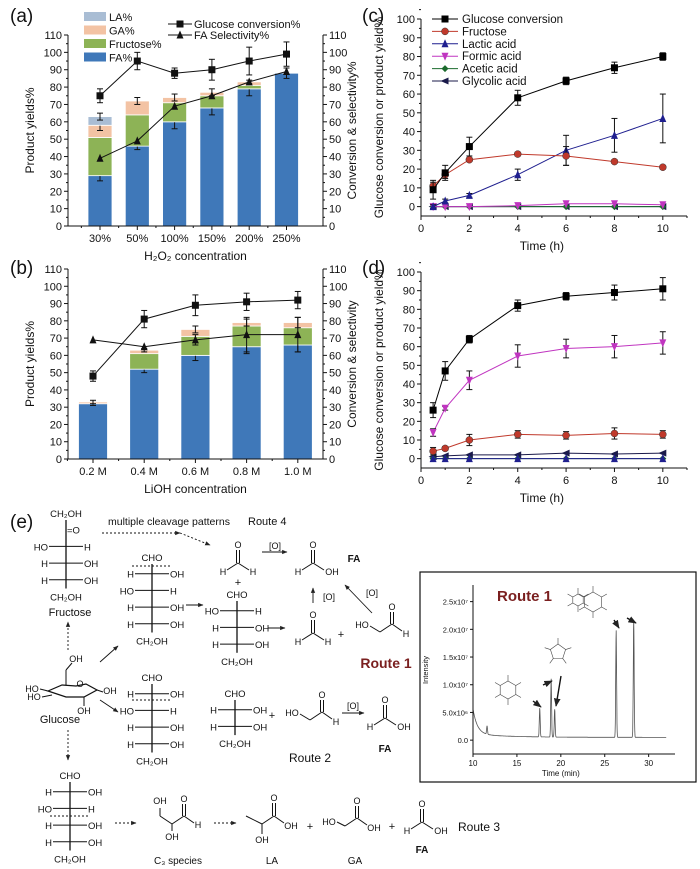 The height and width of the screenshot is (869, 700). I want to click on inset-title: Route 1, so click(524, 596).